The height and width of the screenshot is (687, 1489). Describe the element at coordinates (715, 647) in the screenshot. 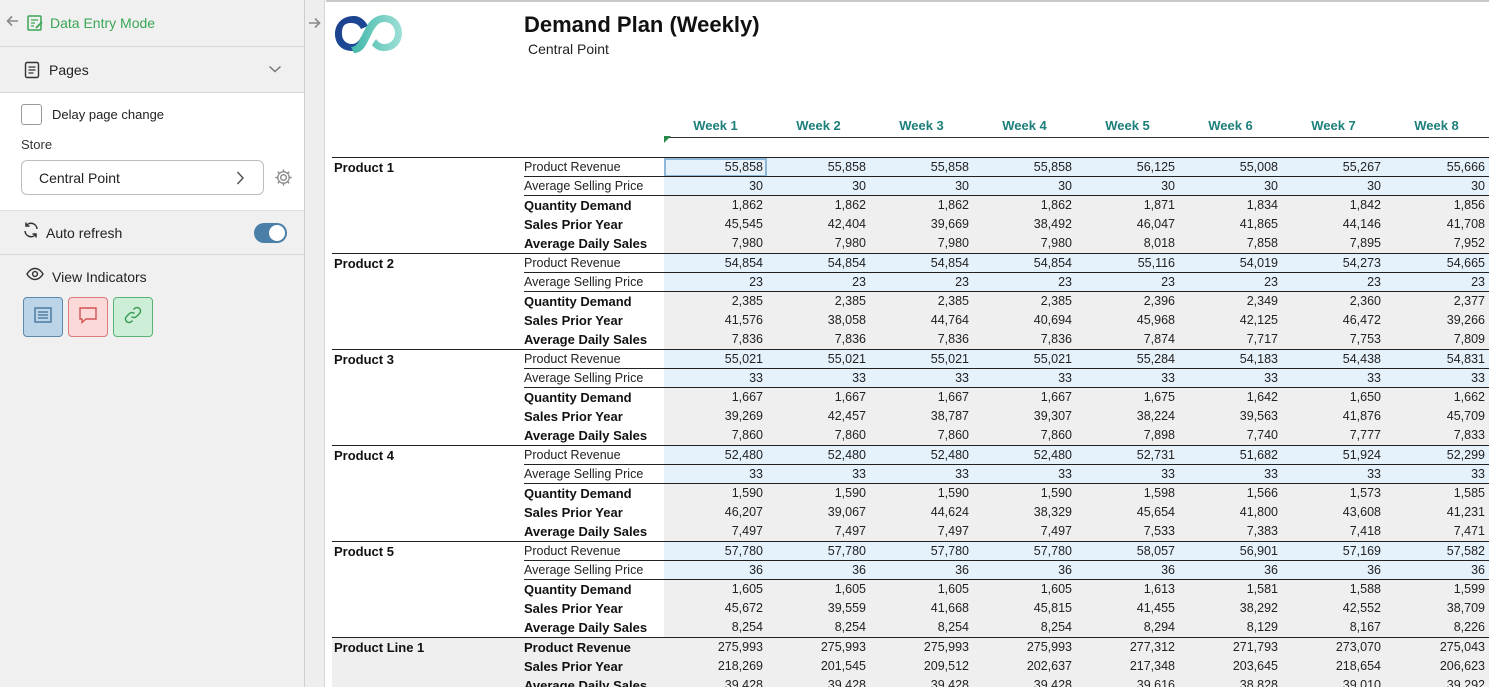

I see `value-cell: 275,993` at that location.